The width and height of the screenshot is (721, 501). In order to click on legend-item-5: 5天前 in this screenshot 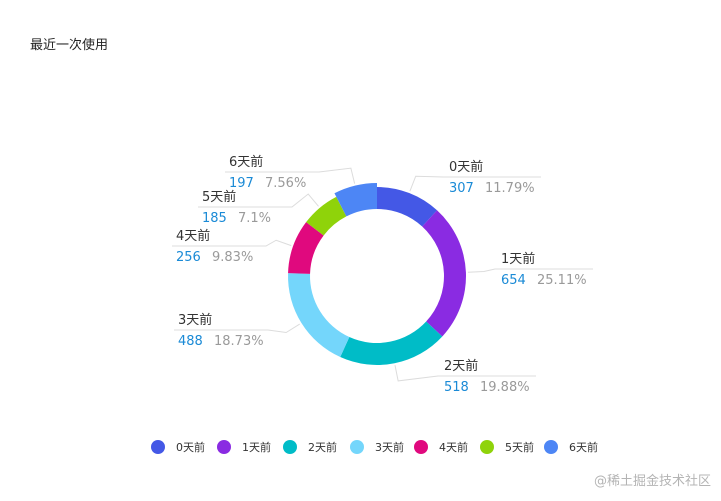, I will do `click(507, 447)`.